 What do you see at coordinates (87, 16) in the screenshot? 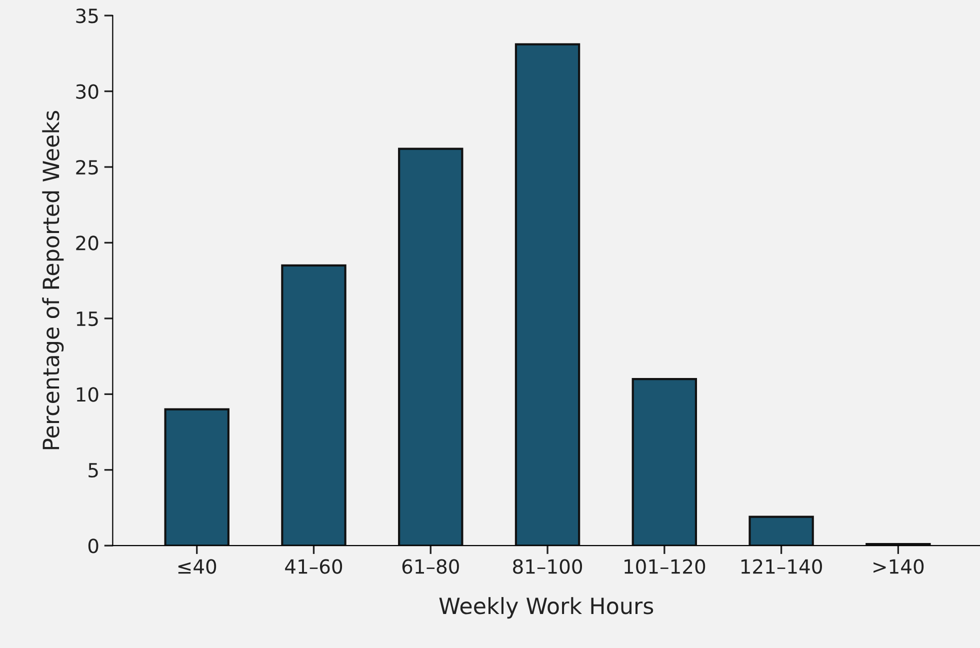
I see `y-tick-label: 35` at bounding box center [87, 16].